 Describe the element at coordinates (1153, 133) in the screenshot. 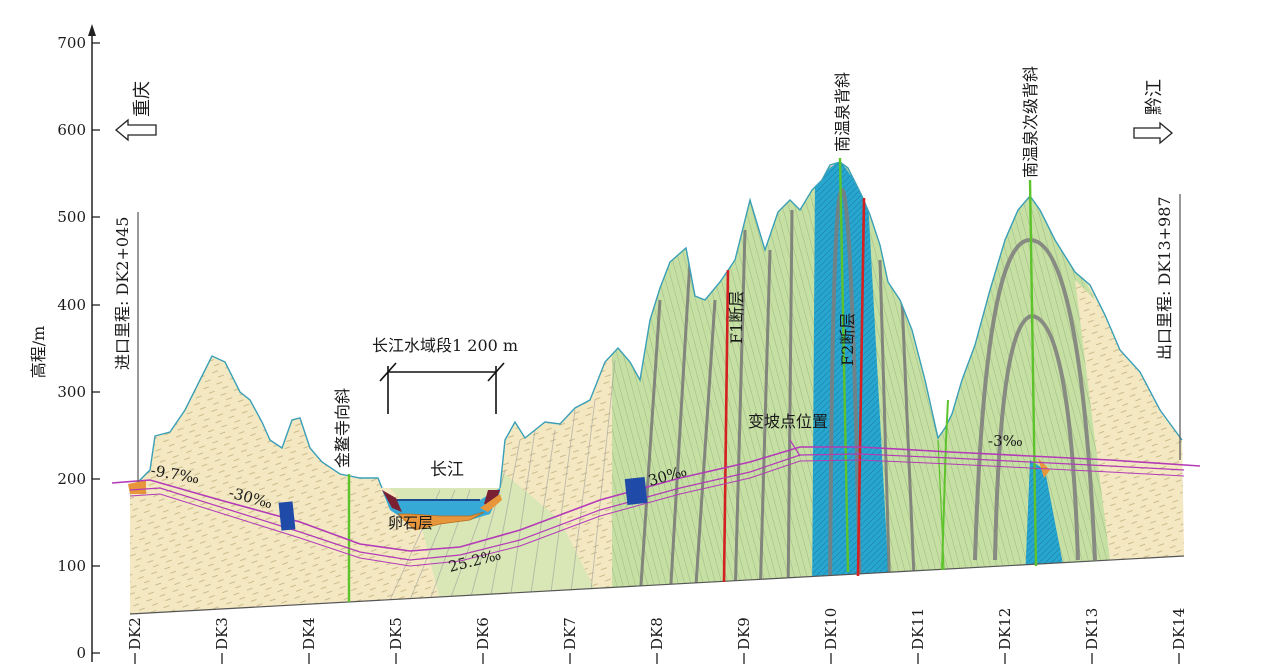

I see `direction-arrow-right` at that location.